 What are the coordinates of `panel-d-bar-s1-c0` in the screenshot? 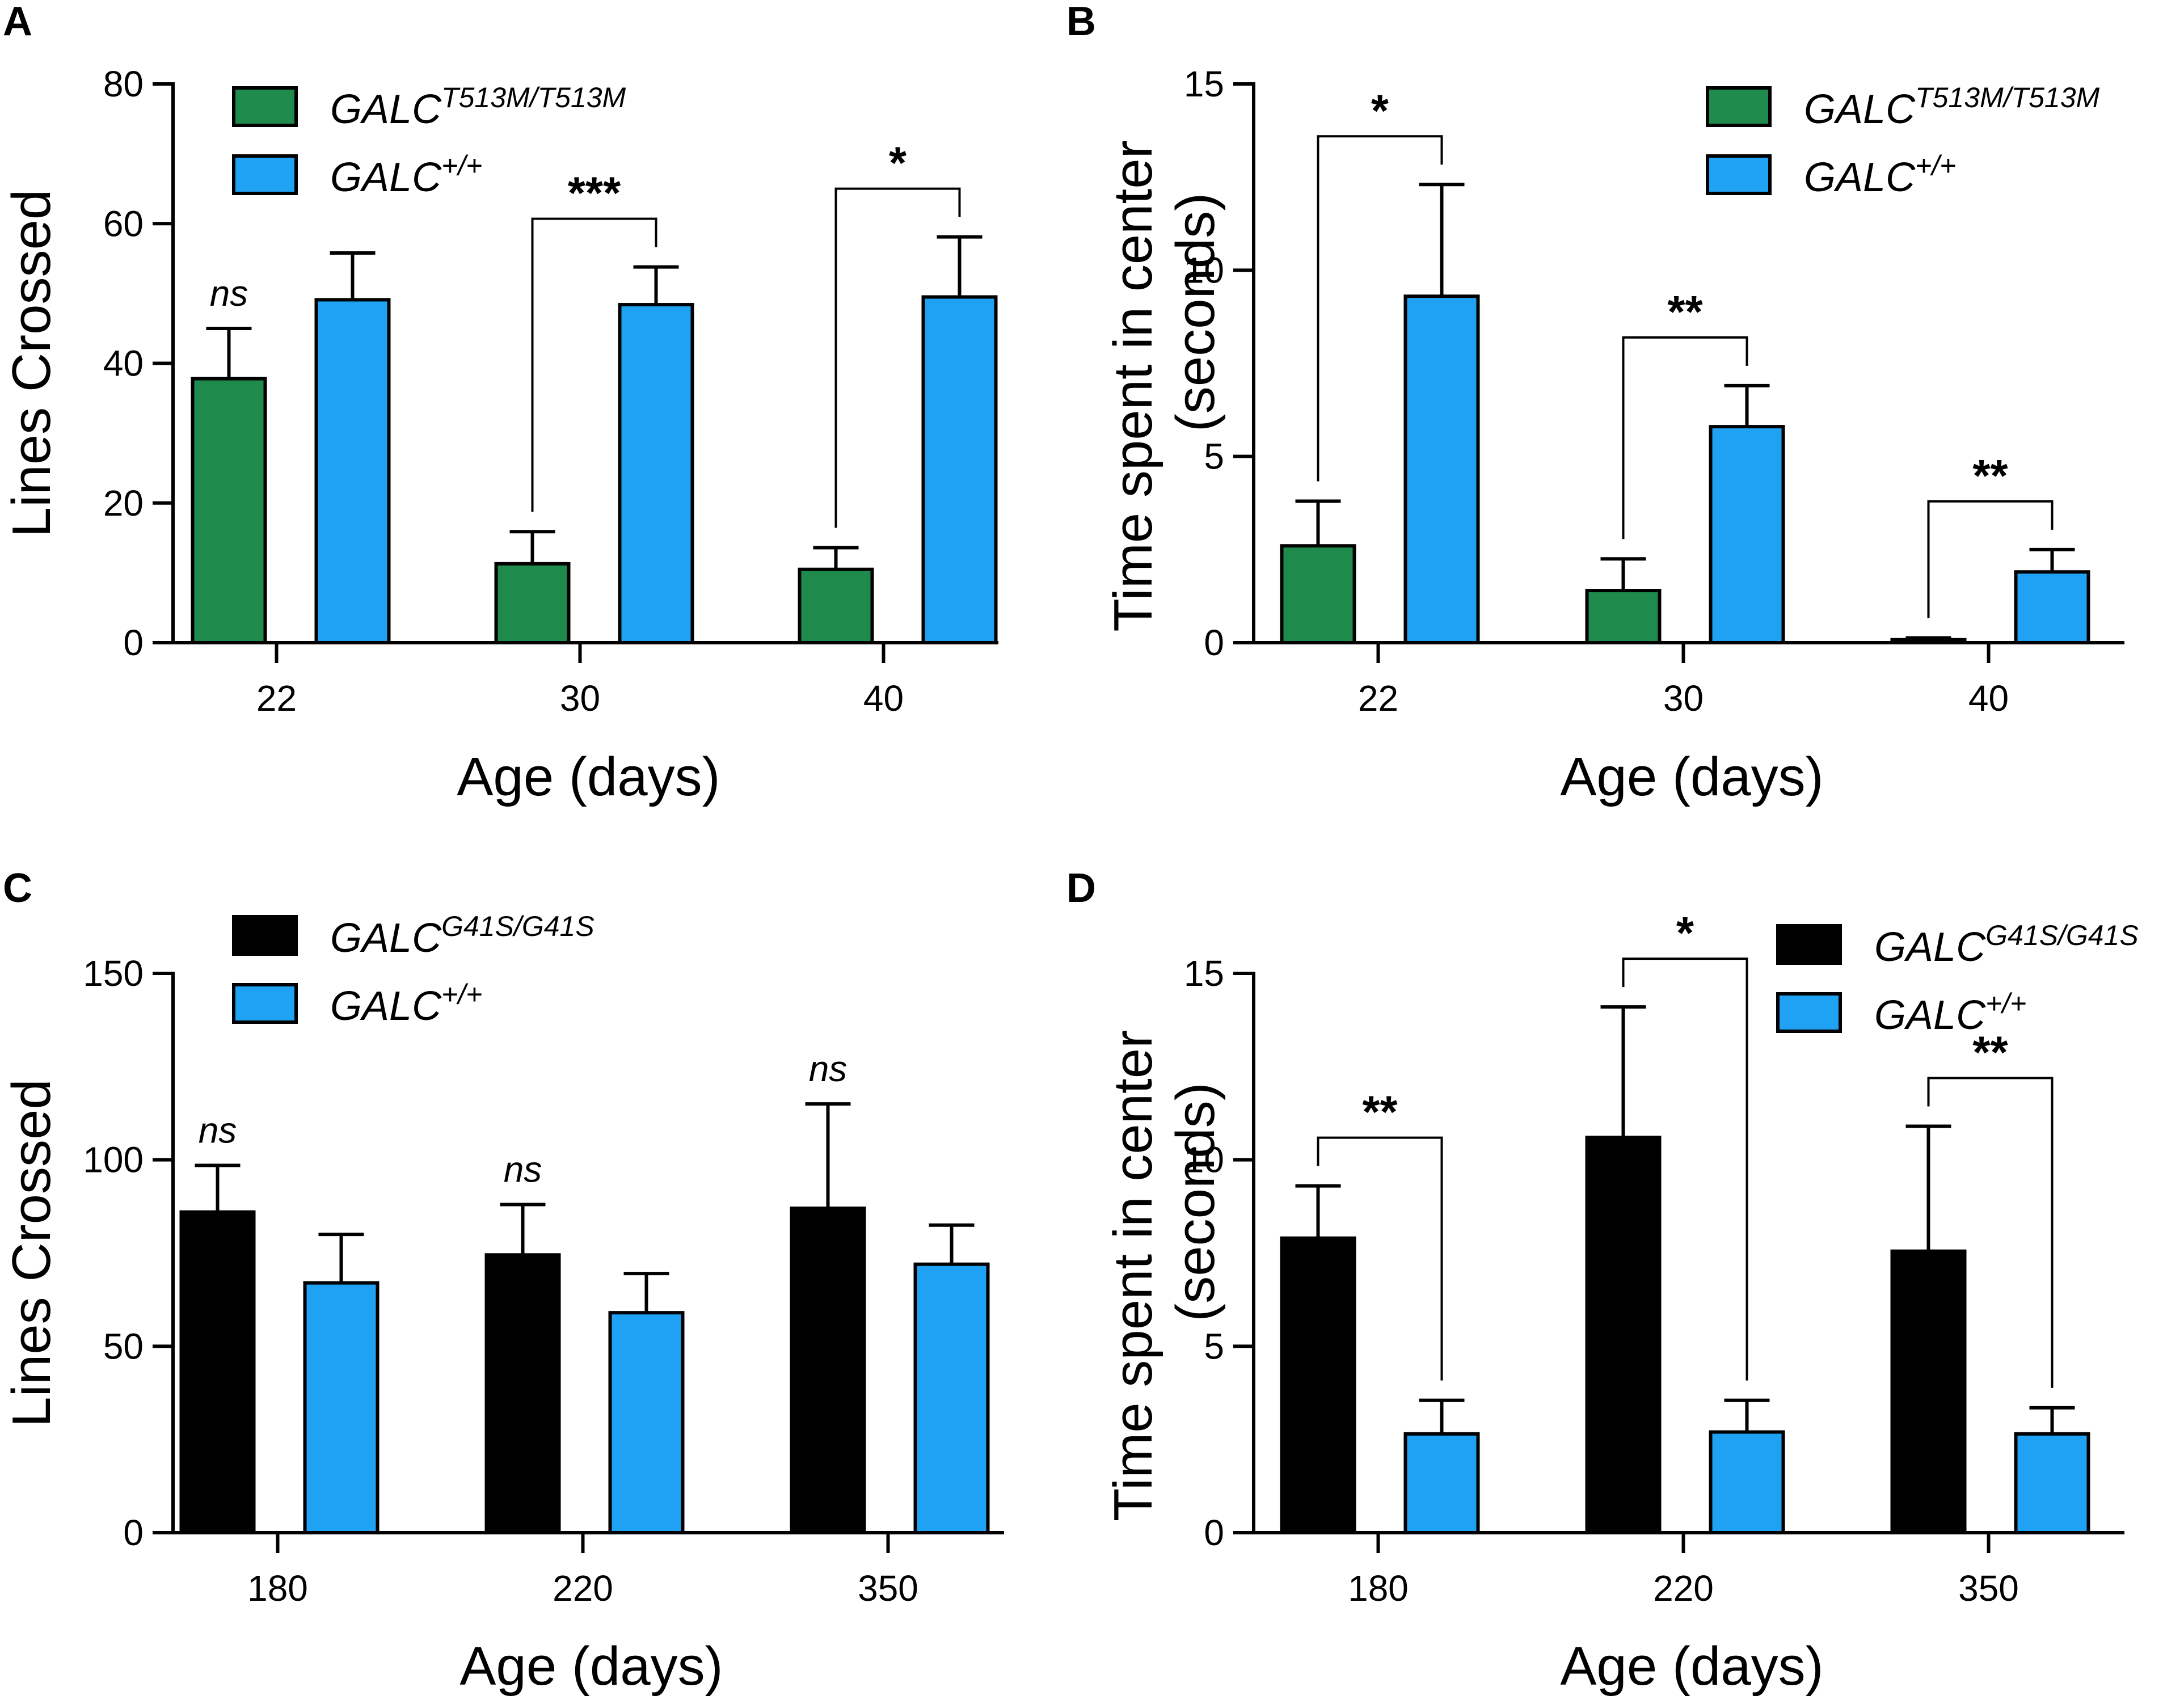 It's located at (1441, 1483).